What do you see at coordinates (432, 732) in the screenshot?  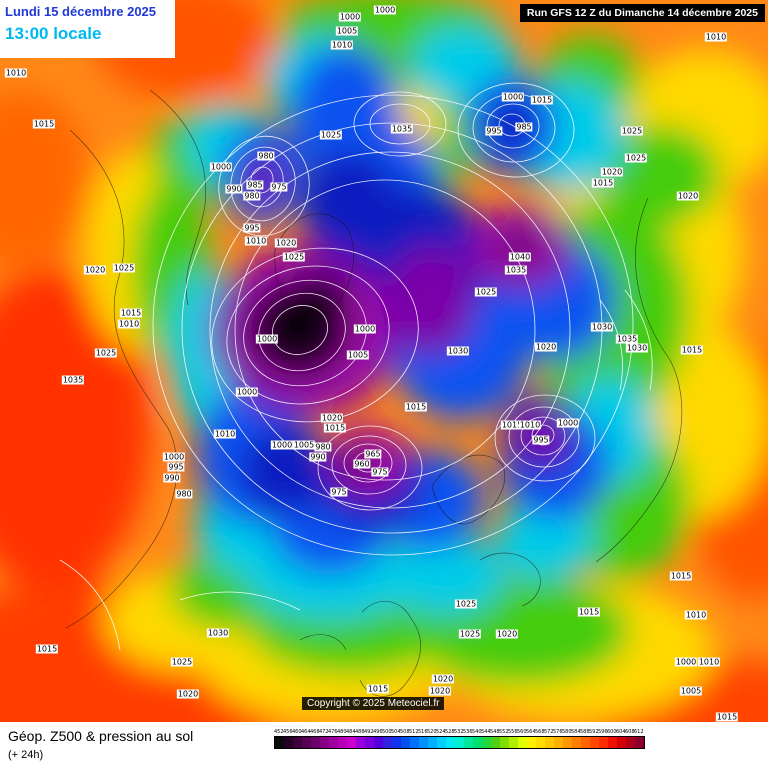 I see `colorbar-value: 520` at bounding box center [432, 732].